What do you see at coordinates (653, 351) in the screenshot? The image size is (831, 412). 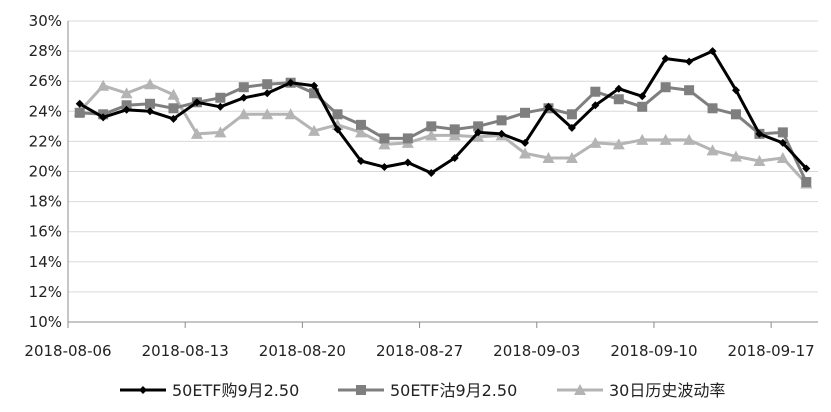 I see `x-tick-label: 2018-09-10` at bounding box center [653, 351].